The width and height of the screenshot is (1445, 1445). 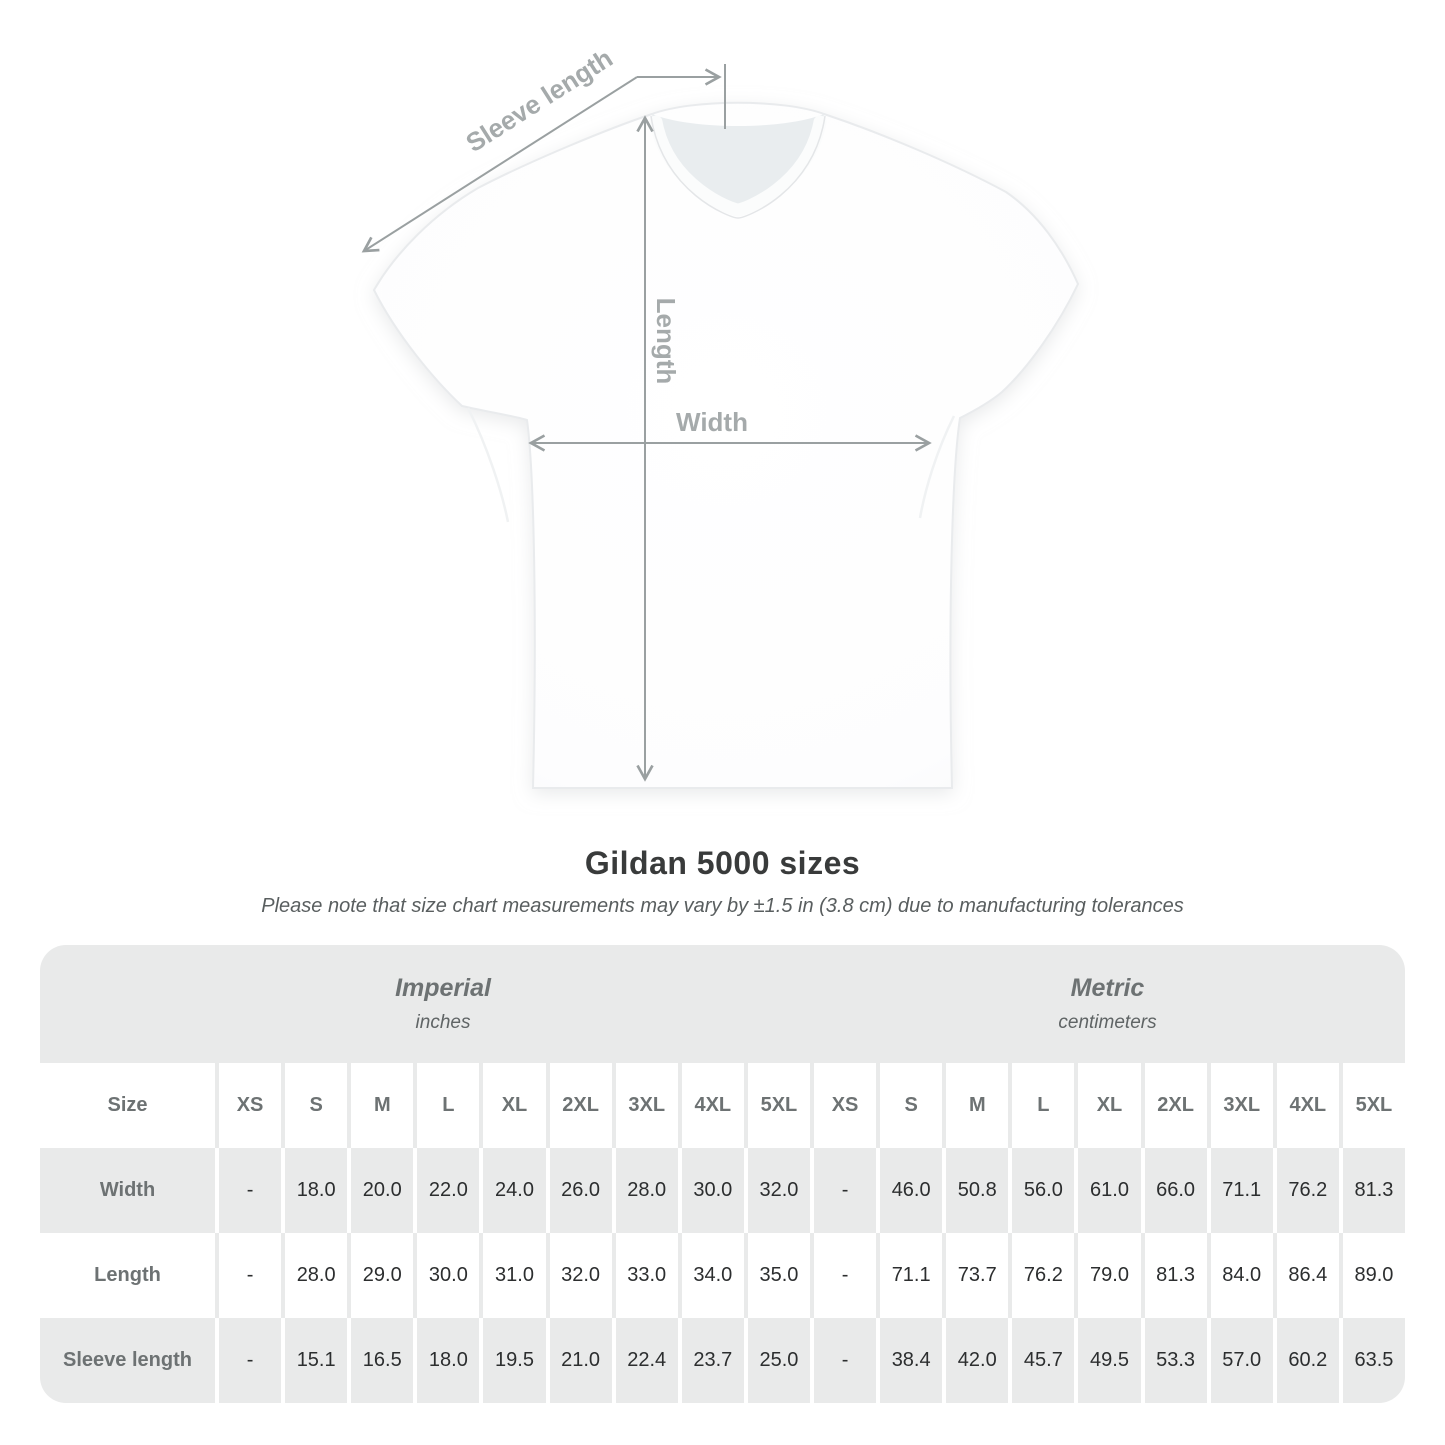 What do you see at coordinates (443, 1022) in the screenshot?
I see `imperial-unit: inches` at bounding box center [443, 1022].